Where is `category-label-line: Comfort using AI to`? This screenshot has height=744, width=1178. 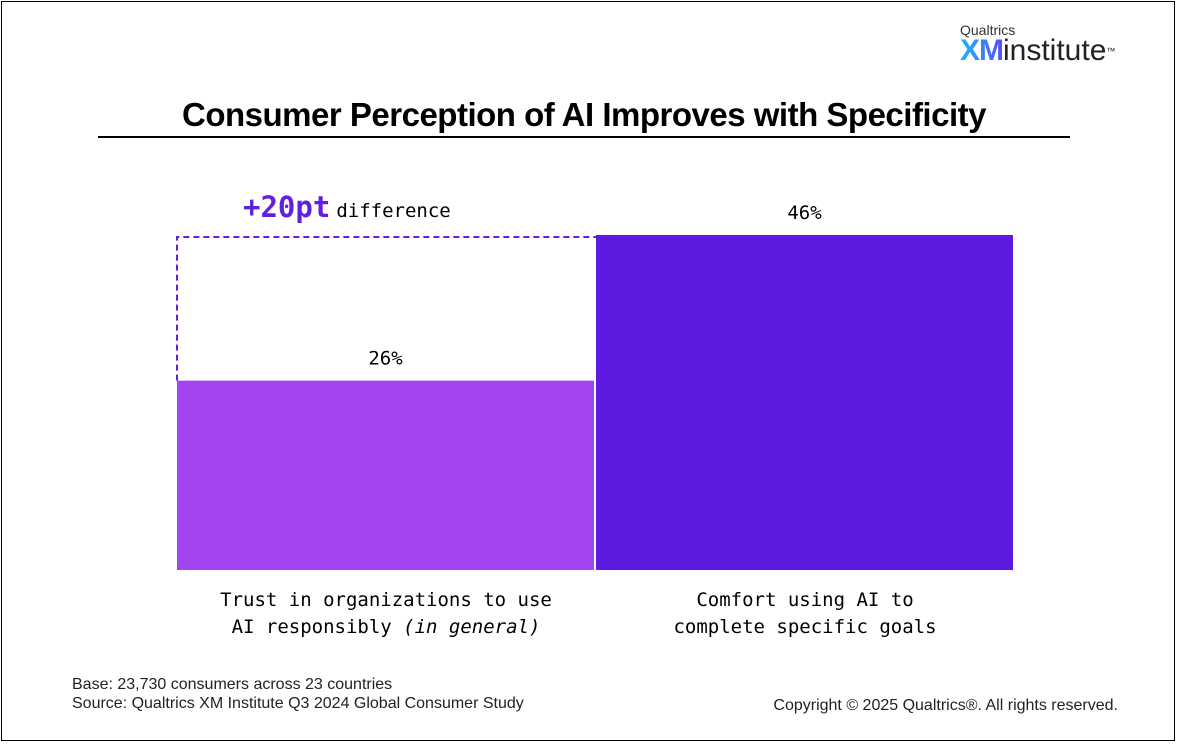 category-label-line: Comfort using AI to is located at coordinates (805, 600).